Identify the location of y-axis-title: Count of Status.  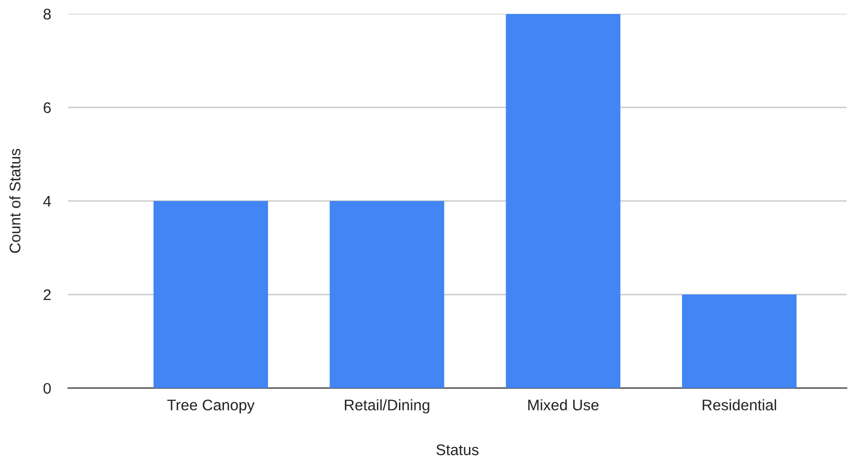
(14, 200).